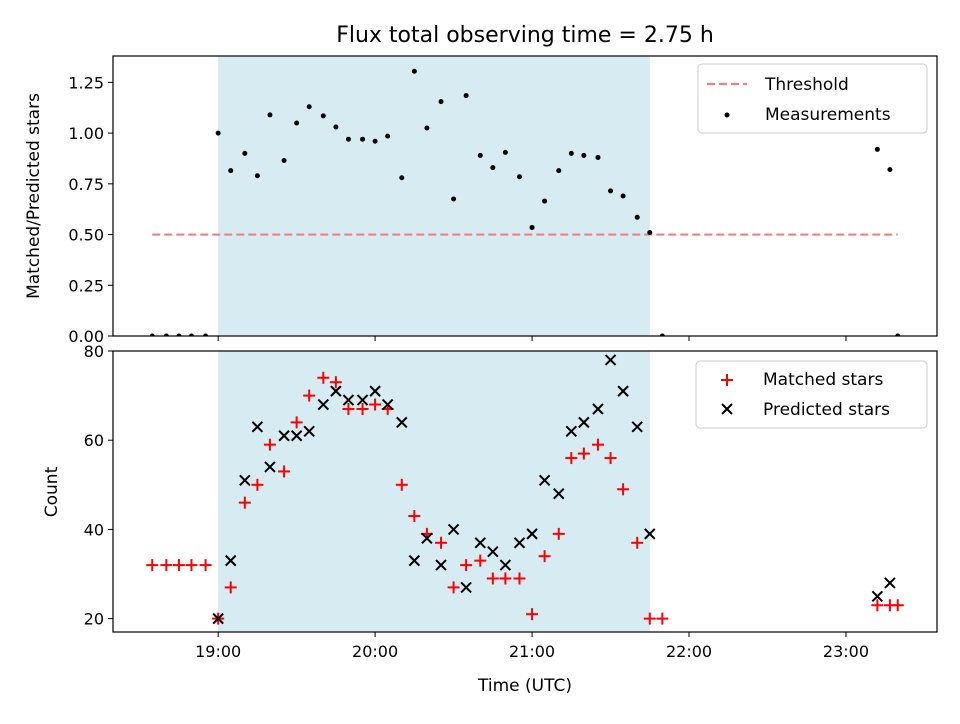 This screenshot has height=724, width=960. What do you see at coordinates (823, 380) in the screenshot?
I see `legend-matched-label: Matched stars` at bounding box center [823, 380].